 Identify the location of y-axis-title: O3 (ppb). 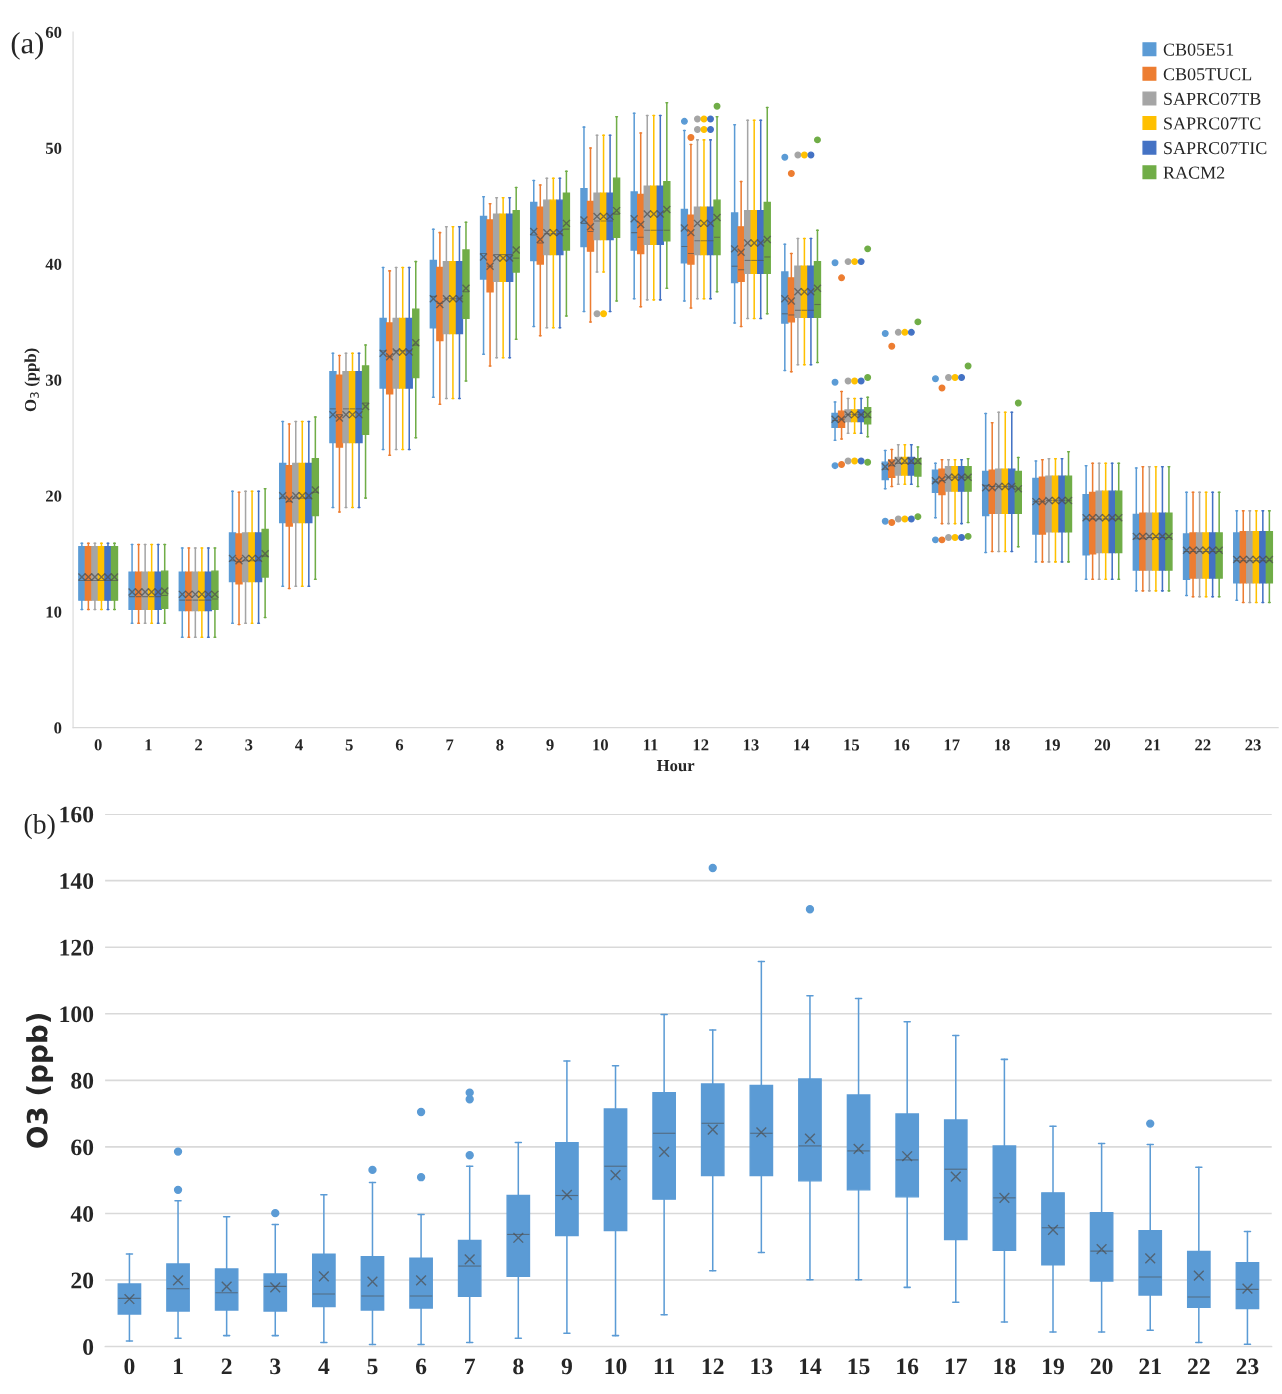
(40, 1080).